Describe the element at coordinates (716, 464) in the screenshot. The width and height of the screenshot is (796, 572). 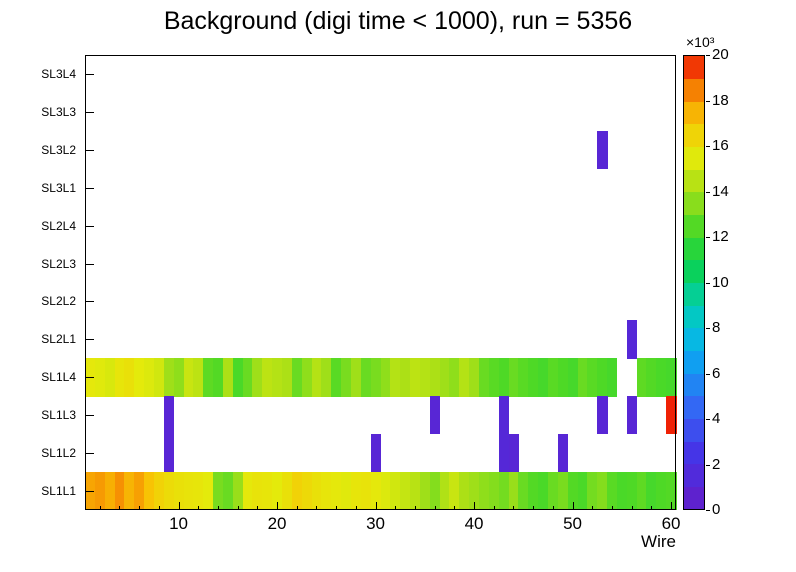
I see `colorbar-tick-label: 2` at that location.